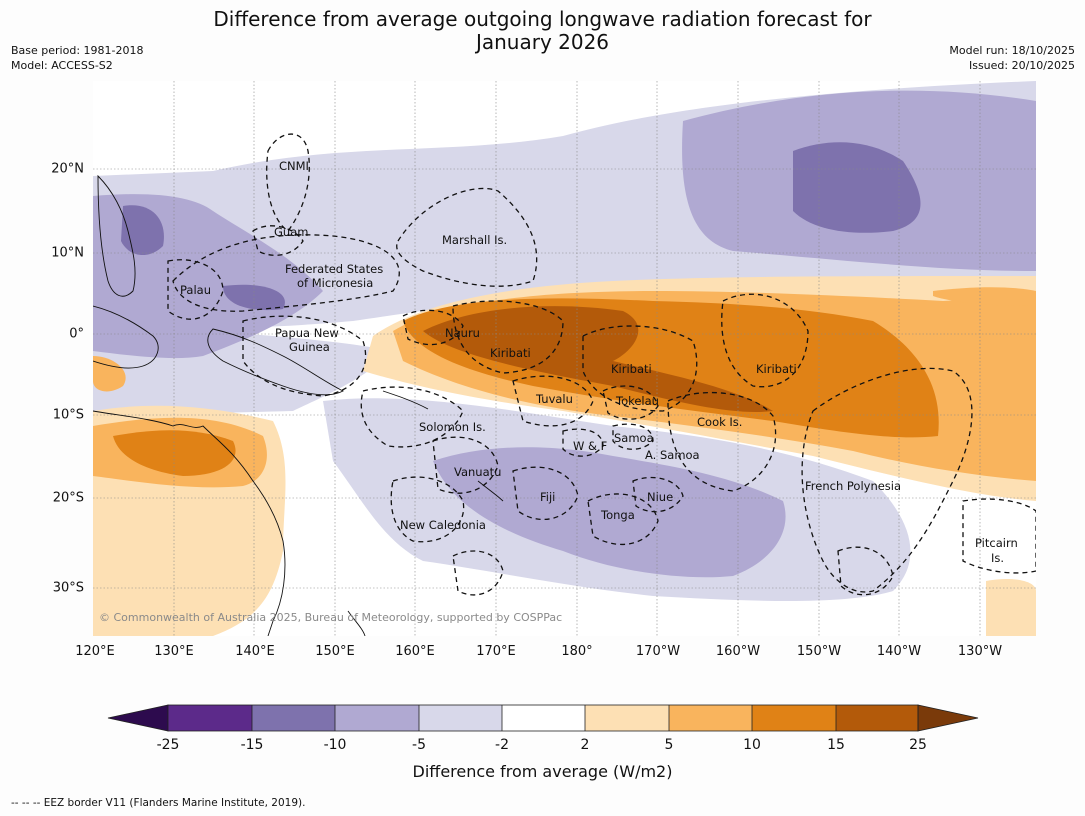 Image resolution: width=1085 pixels, height=816 pixels. I want to click on label-fiji: Fiji, so click(547, 497).